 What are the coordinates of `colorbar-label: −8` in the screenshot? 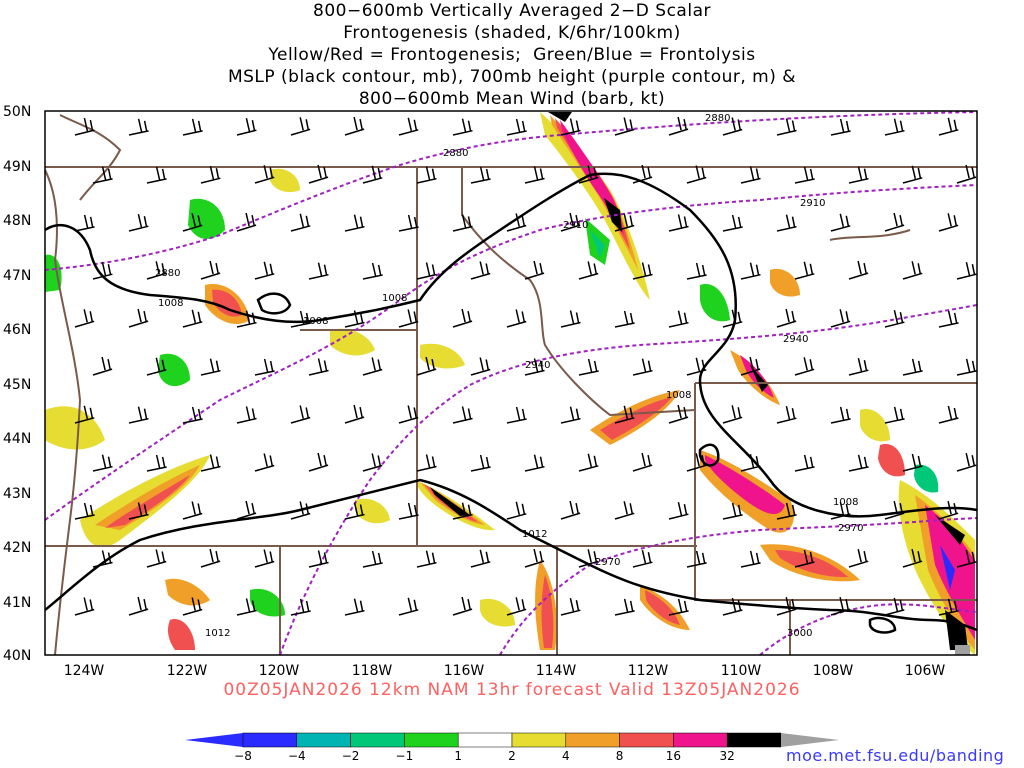 It's located at (243, 756).